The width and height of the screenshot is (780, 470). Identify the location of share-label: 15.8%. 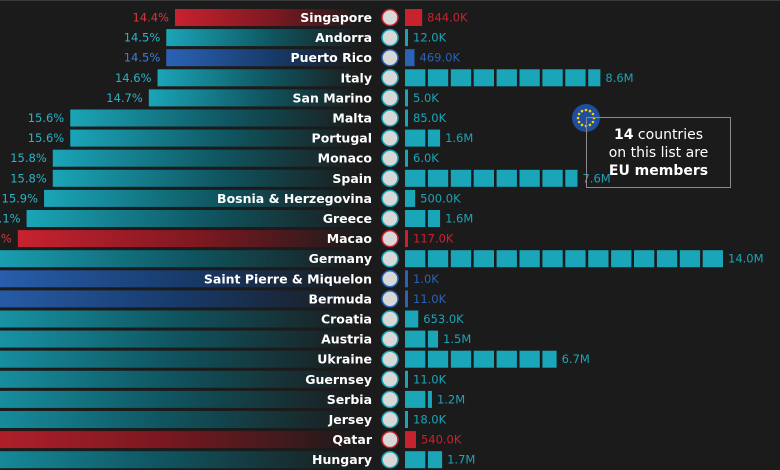
(28, 158).